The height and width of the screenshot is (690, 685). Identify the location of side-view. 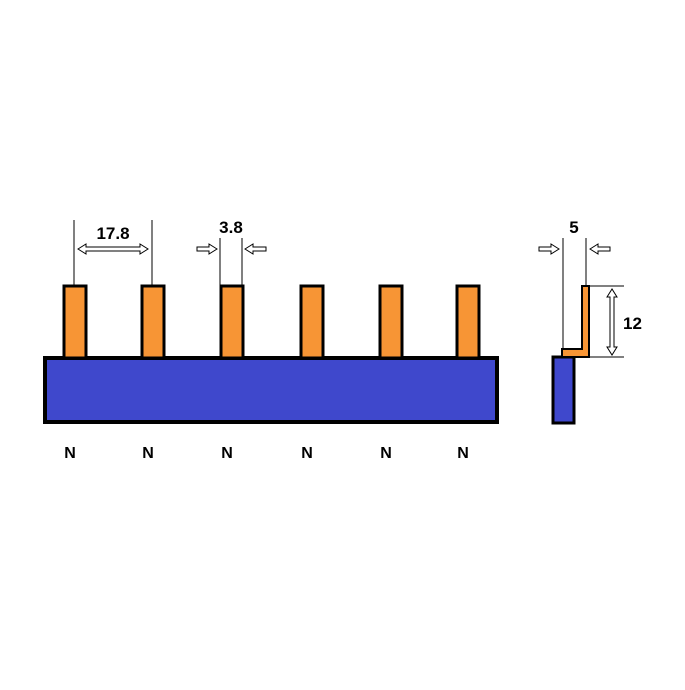
(570, 355).